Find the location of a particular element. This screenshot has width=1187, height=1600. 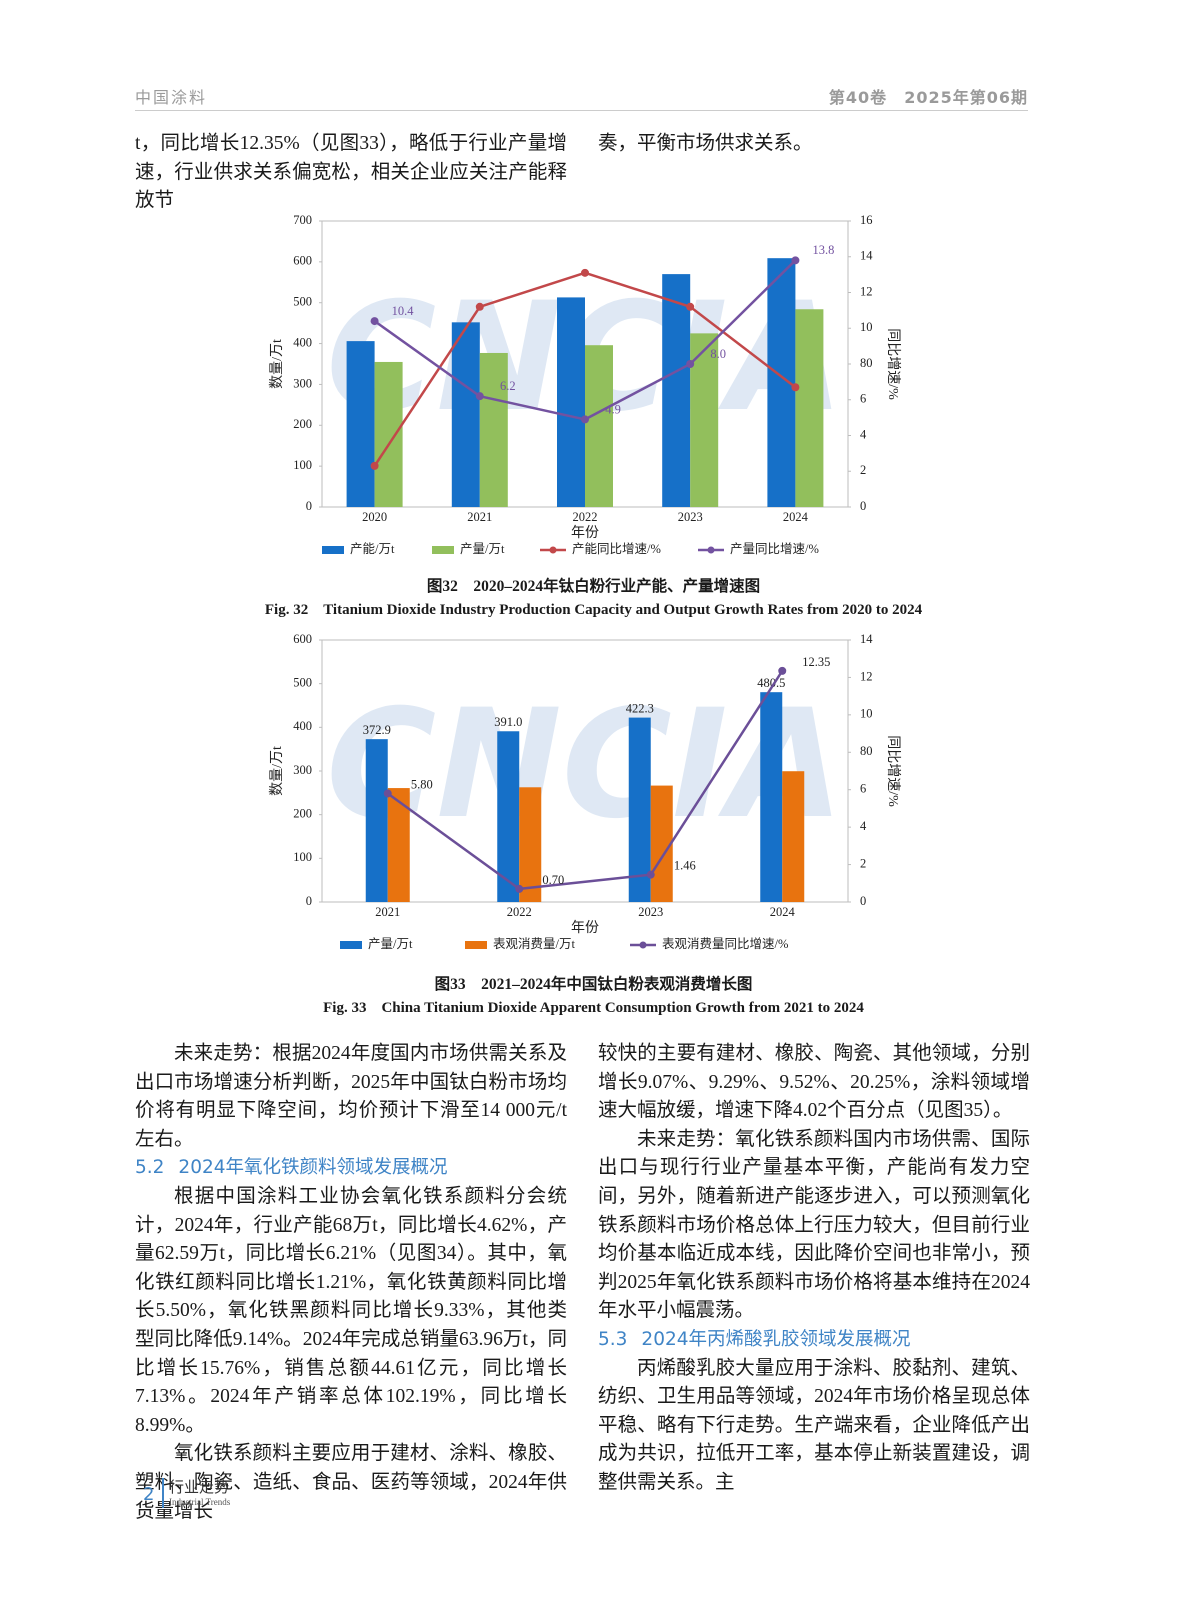

issue-info: 第40卷 2025年第06期 is located at coordinates (928, 96).